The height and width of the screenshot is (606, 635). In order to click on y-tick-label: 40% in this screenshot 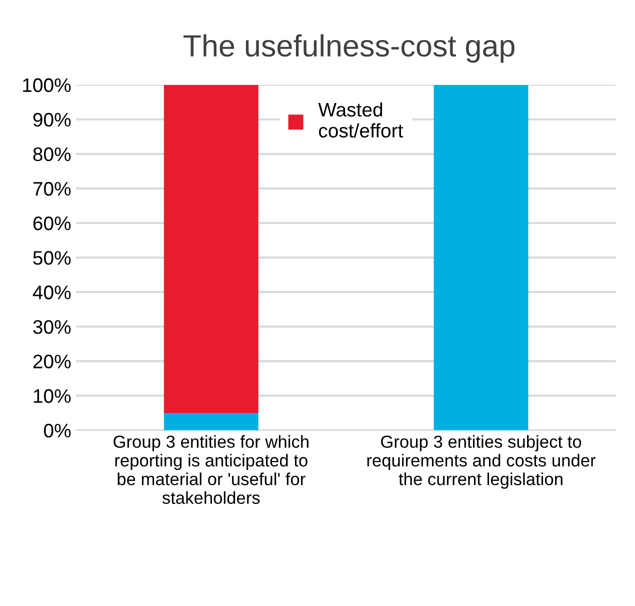, I will do `click(51, 293)`.